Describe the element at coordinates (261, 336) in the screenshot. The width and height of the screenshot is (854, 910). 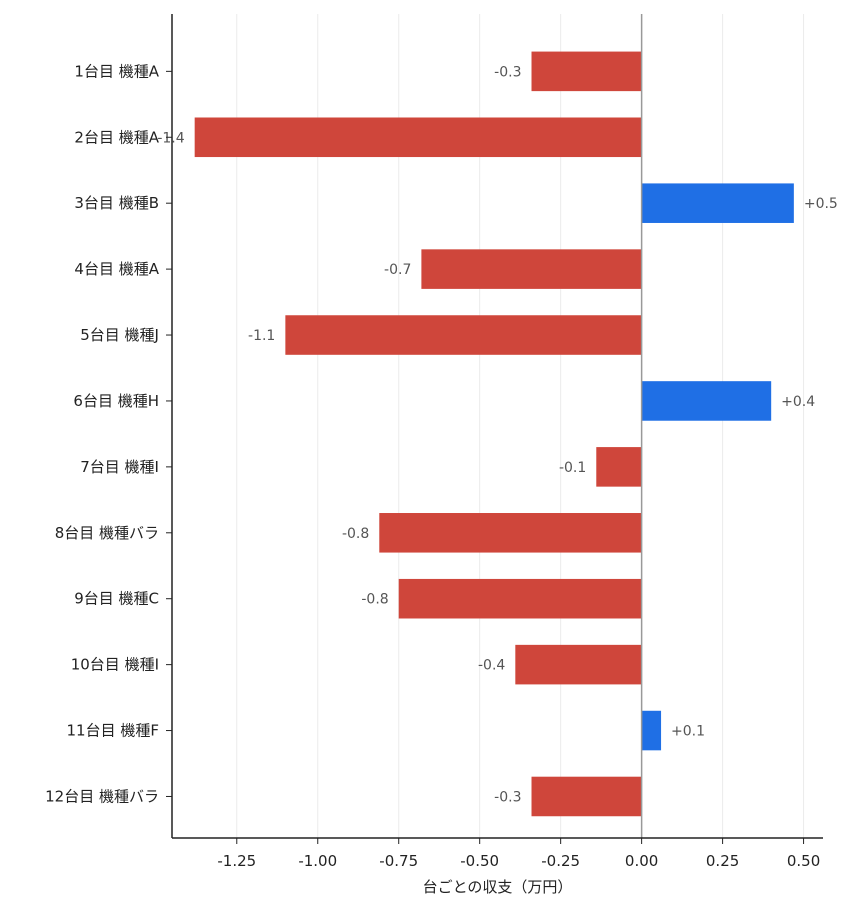
I see `data-label: -1.1` at that location.